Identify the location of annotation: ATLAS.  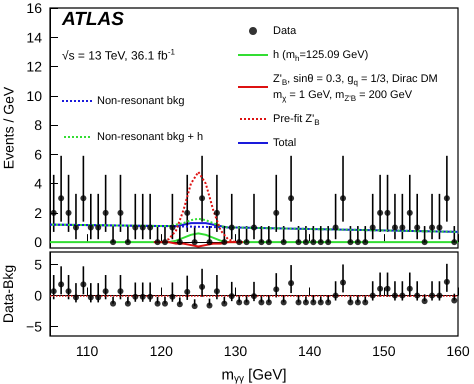
(92, 19).